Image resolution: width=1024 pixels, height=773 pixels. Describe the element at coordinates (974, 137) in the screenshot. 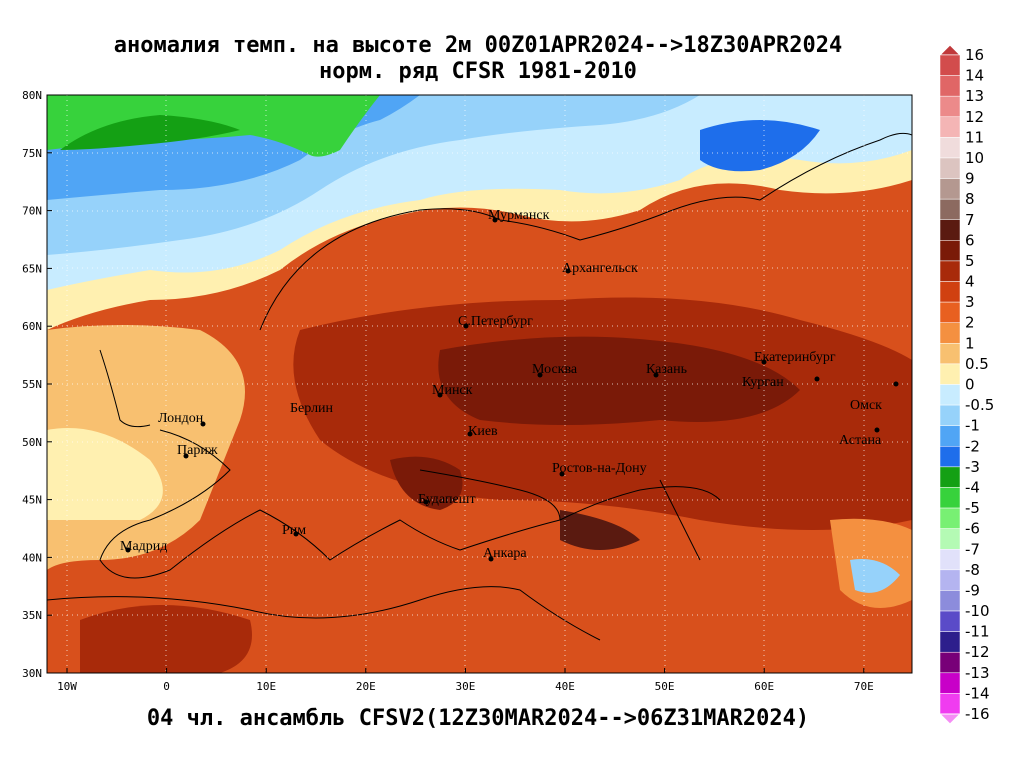

I see `colorbar-label: 11` at that location.